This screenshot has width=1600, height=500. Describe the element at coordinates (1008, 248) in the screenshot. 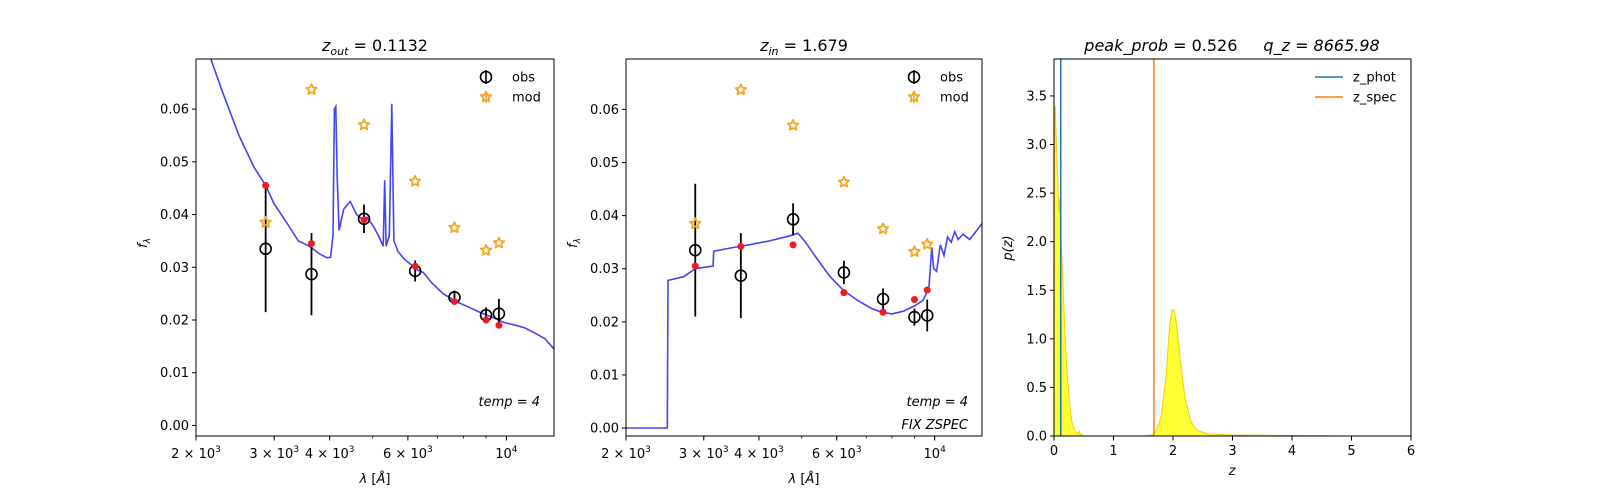

I see `y-axis-label: p(z)` at that location.